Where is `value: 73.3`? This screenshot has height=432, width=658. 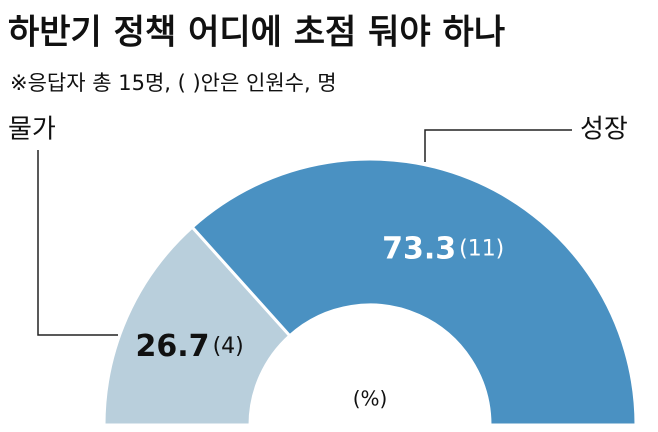
value: 73.3 is located at coordinates (419, 248).